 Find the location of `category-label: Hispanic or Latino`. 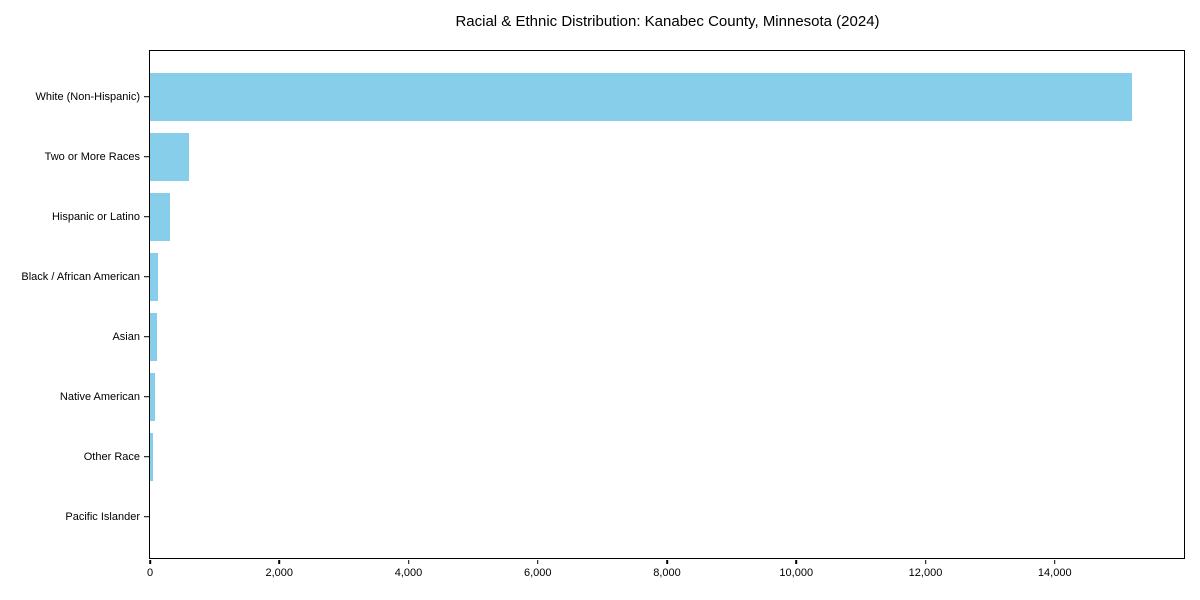

category-label: Hispanic or Latino is located at coordinates (95, 216).